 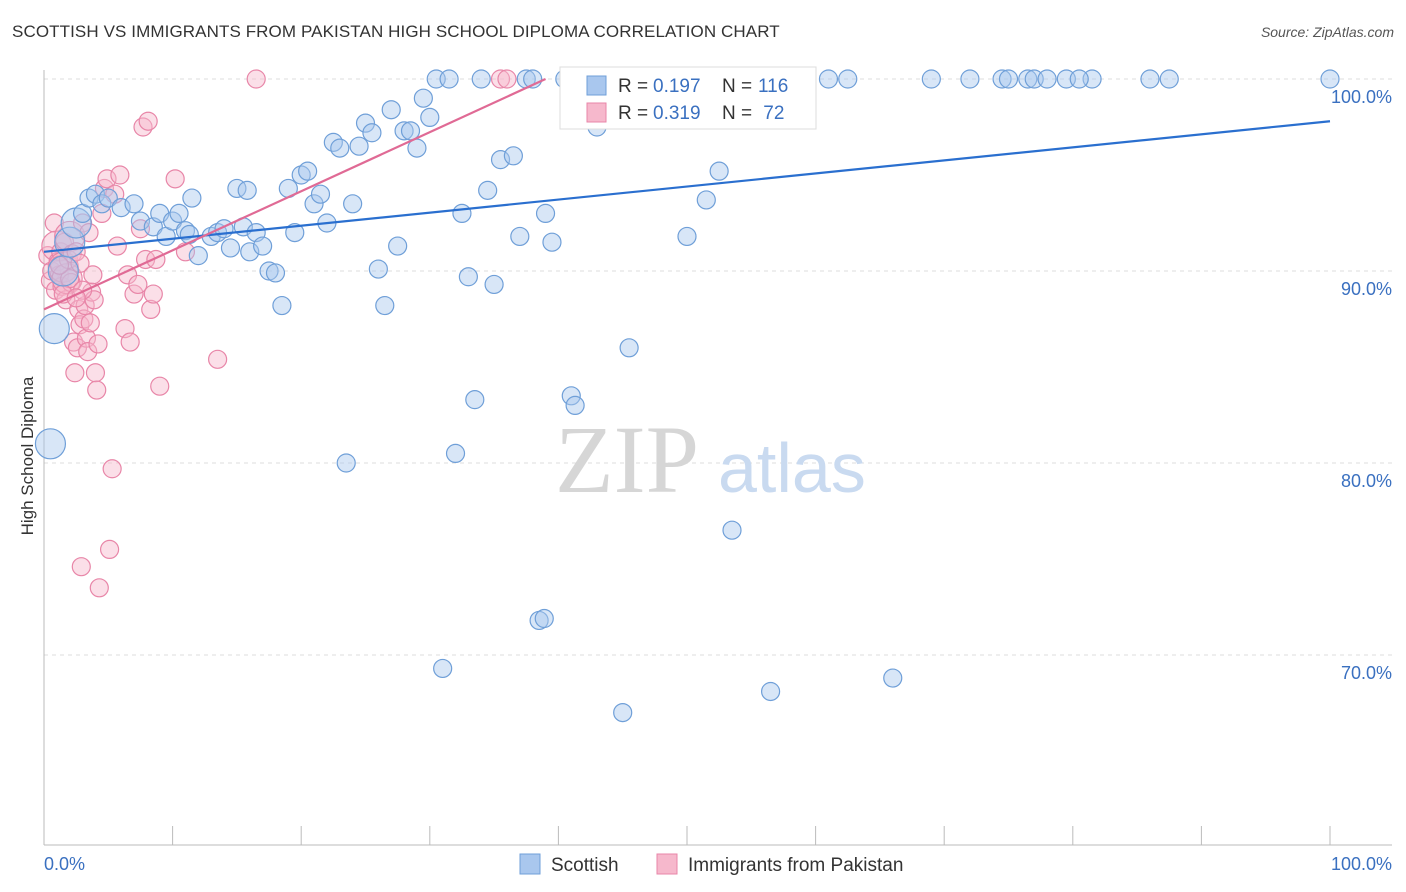 I want to click on bottom-legend: Scottish Immigrants from Pakistan, so click(x=711, y=864).